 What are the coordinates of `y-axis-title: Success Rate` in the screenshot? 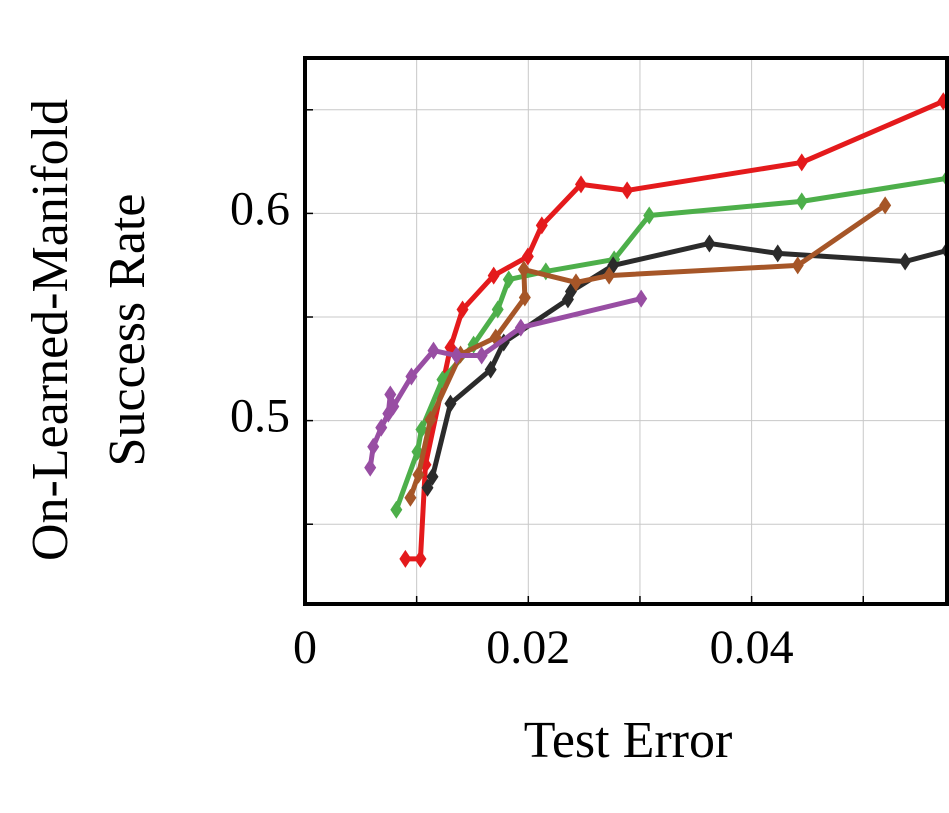 It's located at (127, 330).